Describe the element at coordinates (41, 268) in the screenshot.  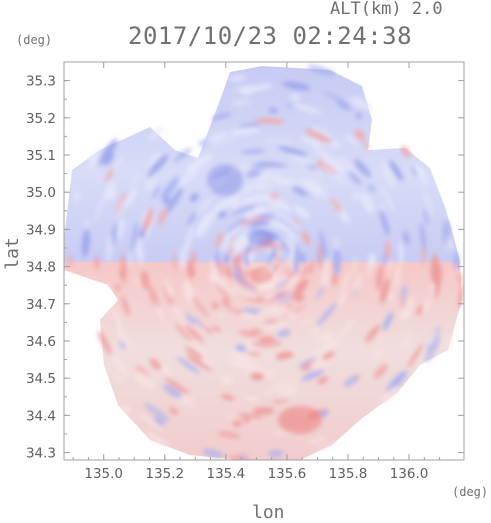
I see `y-tick-label: 34.8` at that location.